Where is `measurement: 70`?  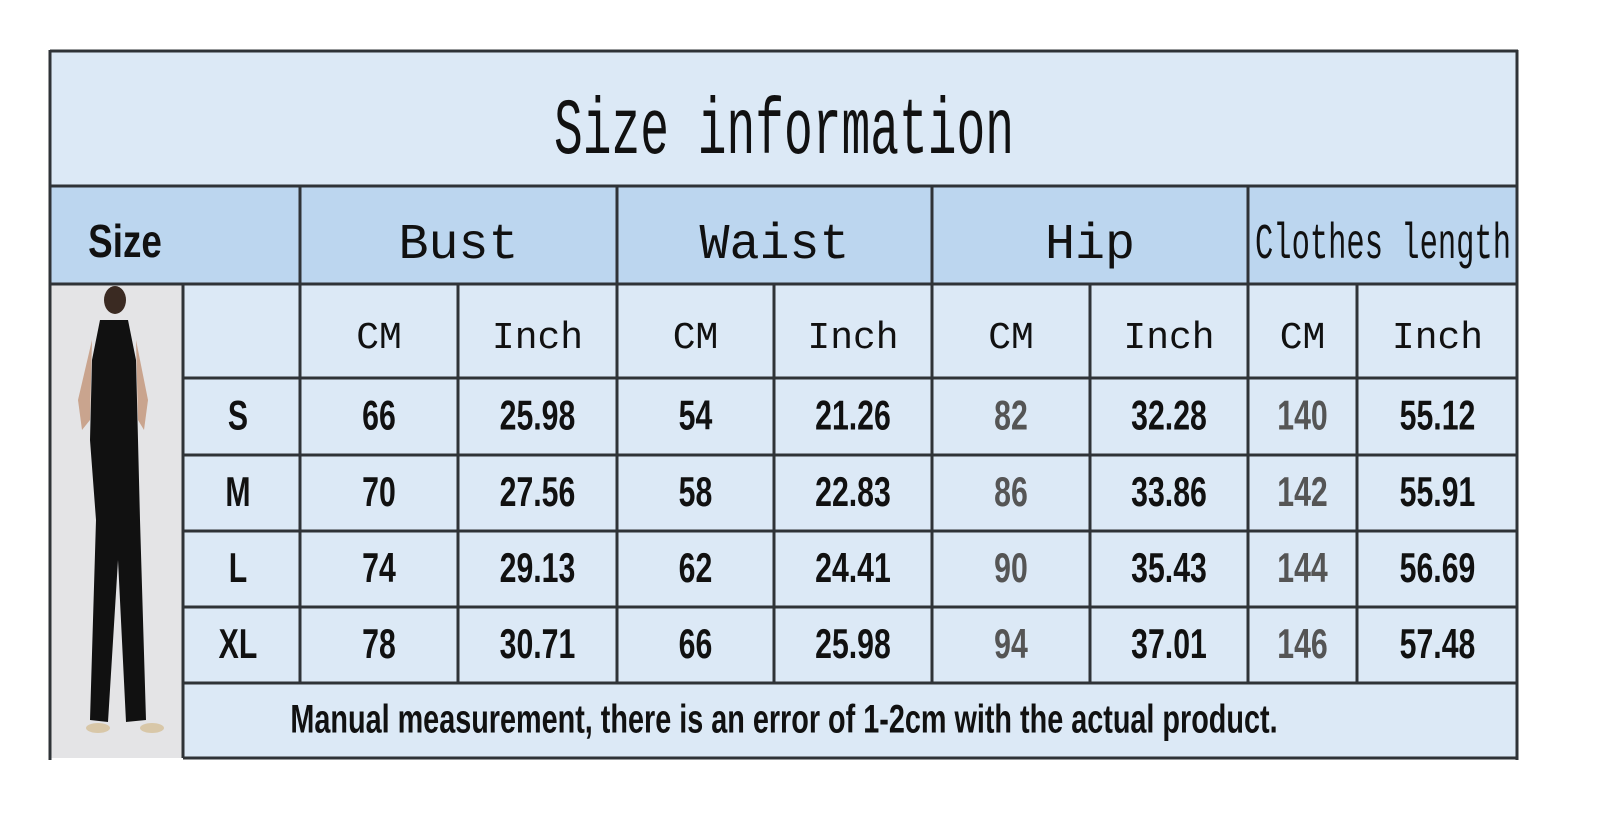 measurement: 70 is located at coordinates (379, 491).